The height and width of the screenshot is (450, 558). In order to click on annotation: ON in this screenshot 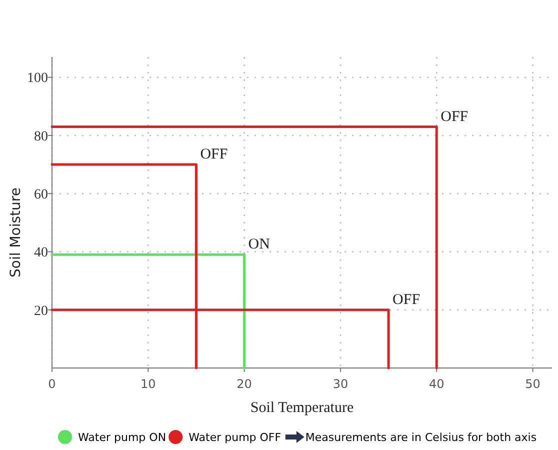, I will do `click(259, 244)`.